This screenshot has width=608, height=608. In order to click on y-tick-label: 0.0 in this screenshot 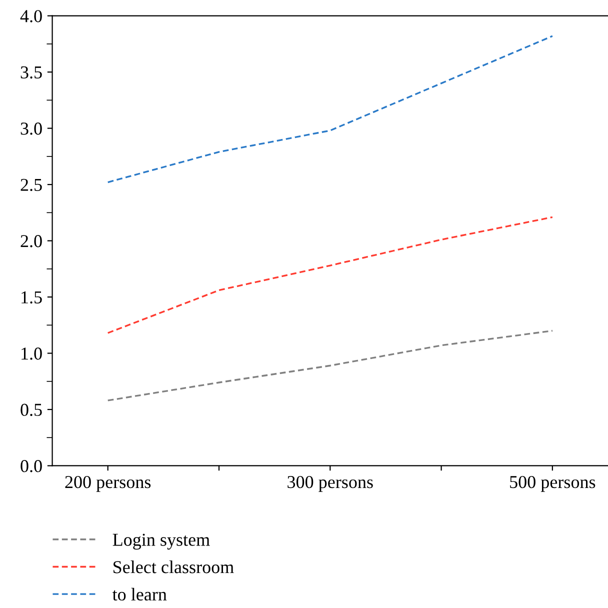, I will do `click(31, 466)`.